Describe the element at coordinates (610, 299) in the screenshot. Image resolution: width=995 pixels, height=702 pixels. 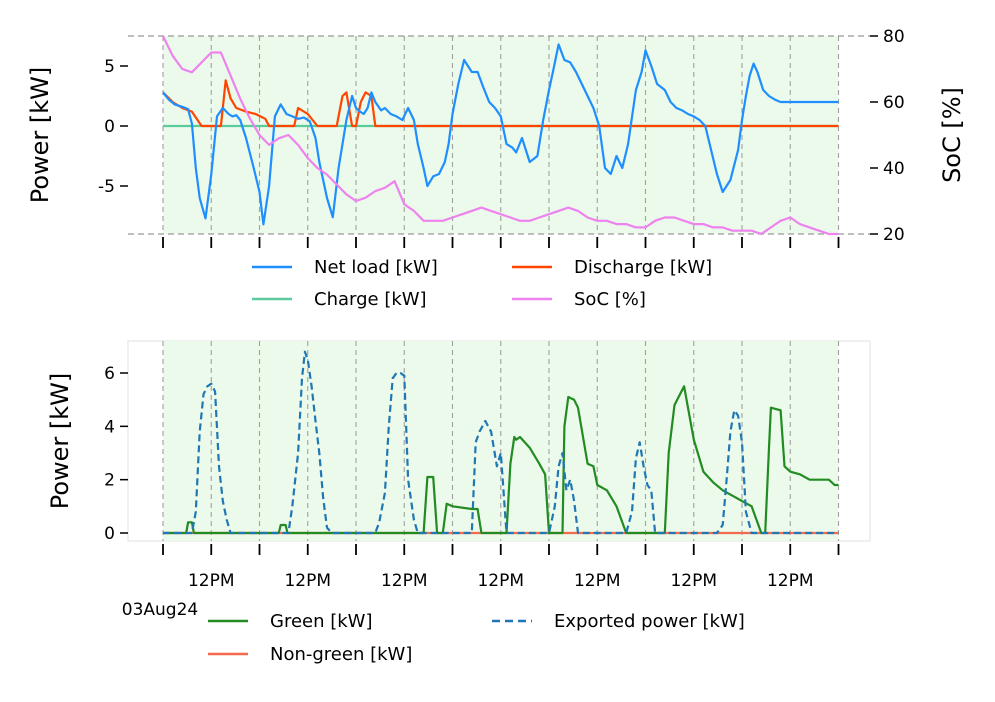
I see `legend-label: SoC [%]` at that location.